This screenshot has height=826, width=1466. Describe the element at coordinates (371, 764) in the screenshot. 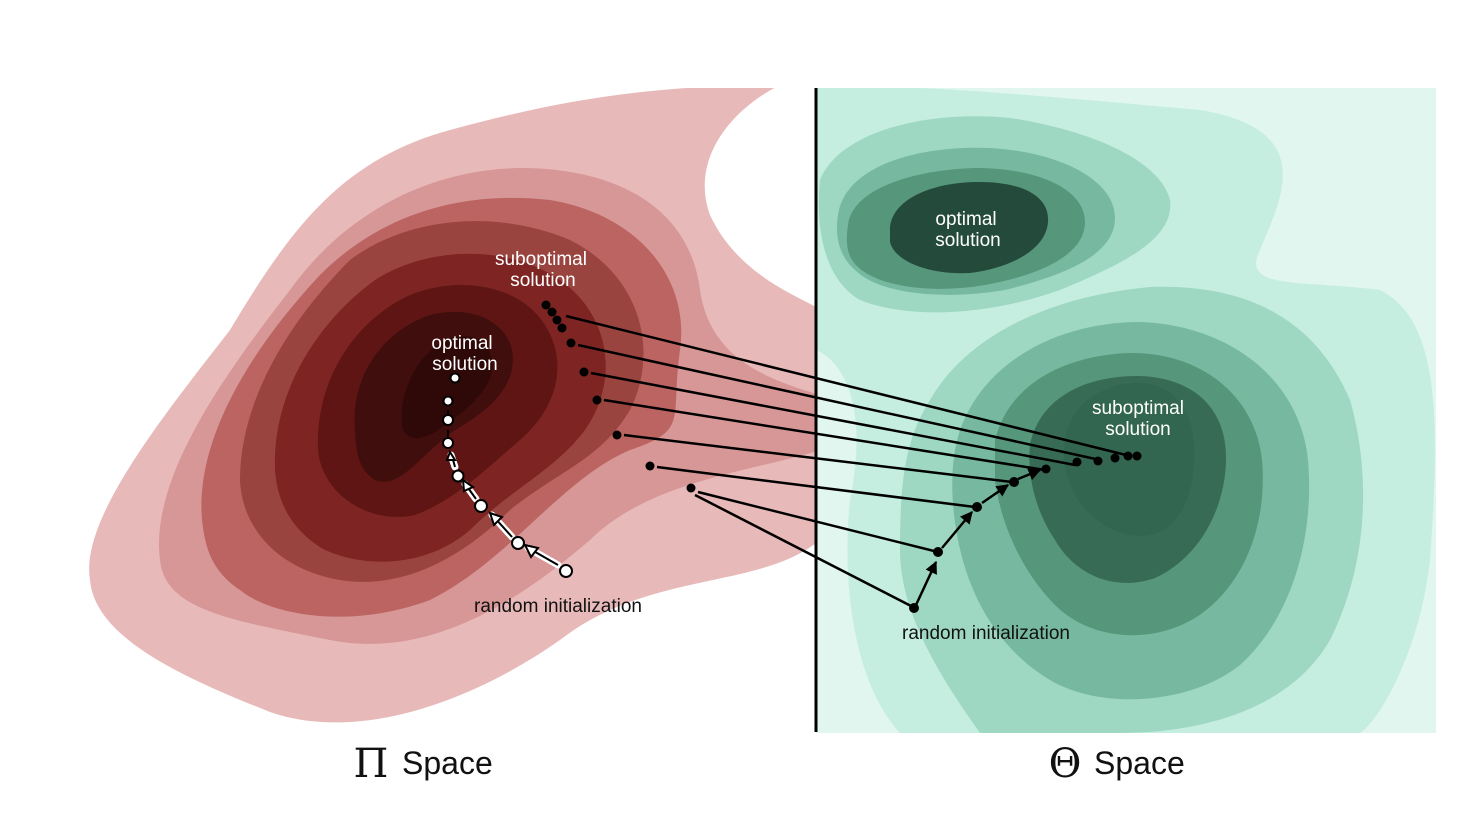

I see `pi-caption-symbol: Π` at that location.